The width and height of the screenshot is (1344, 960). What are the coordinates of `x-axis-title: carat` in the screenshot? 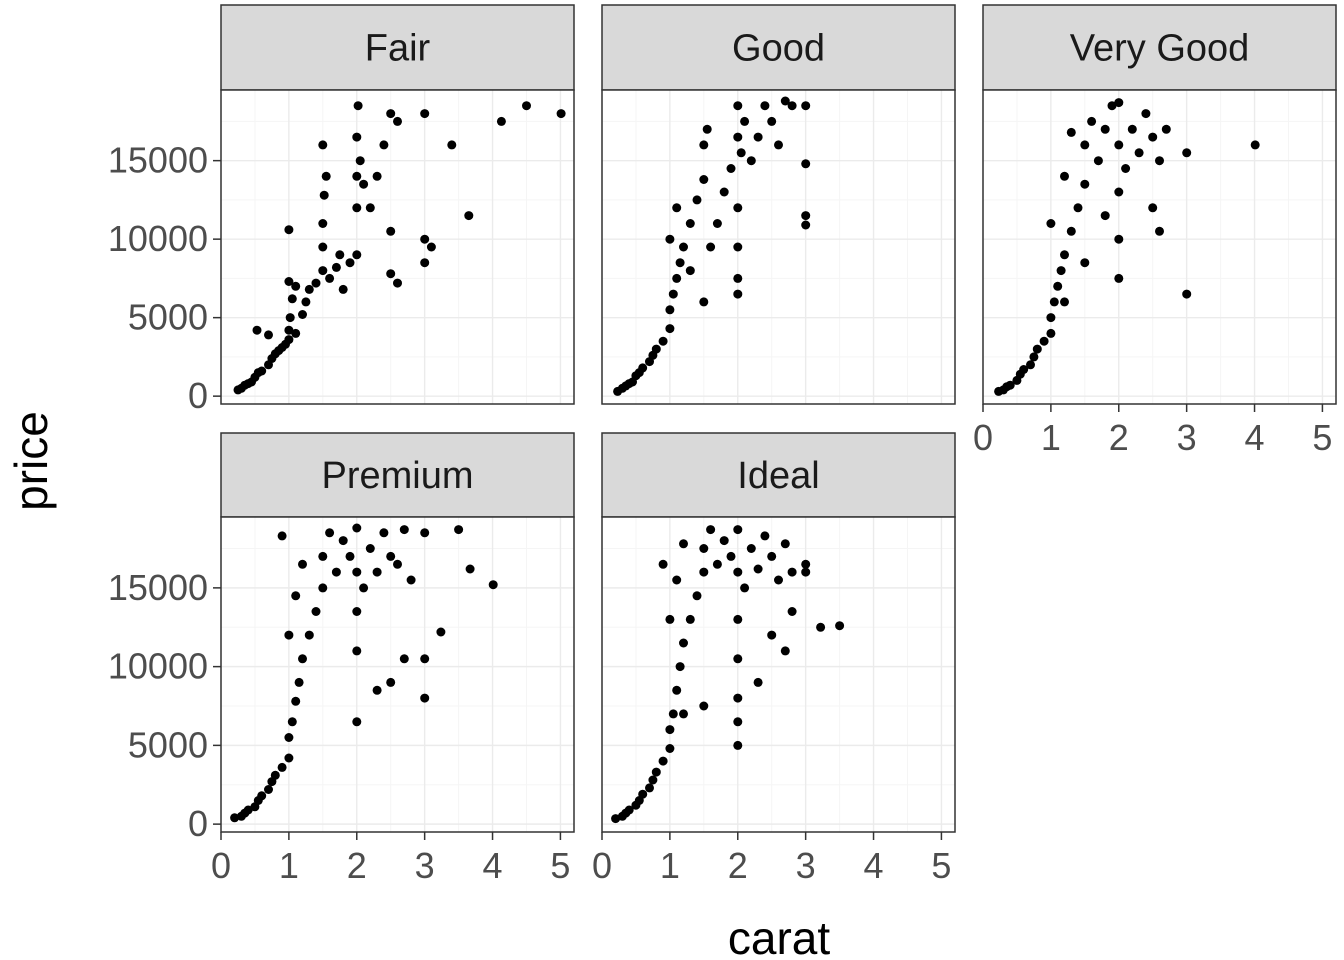 It's located at (779, 936).